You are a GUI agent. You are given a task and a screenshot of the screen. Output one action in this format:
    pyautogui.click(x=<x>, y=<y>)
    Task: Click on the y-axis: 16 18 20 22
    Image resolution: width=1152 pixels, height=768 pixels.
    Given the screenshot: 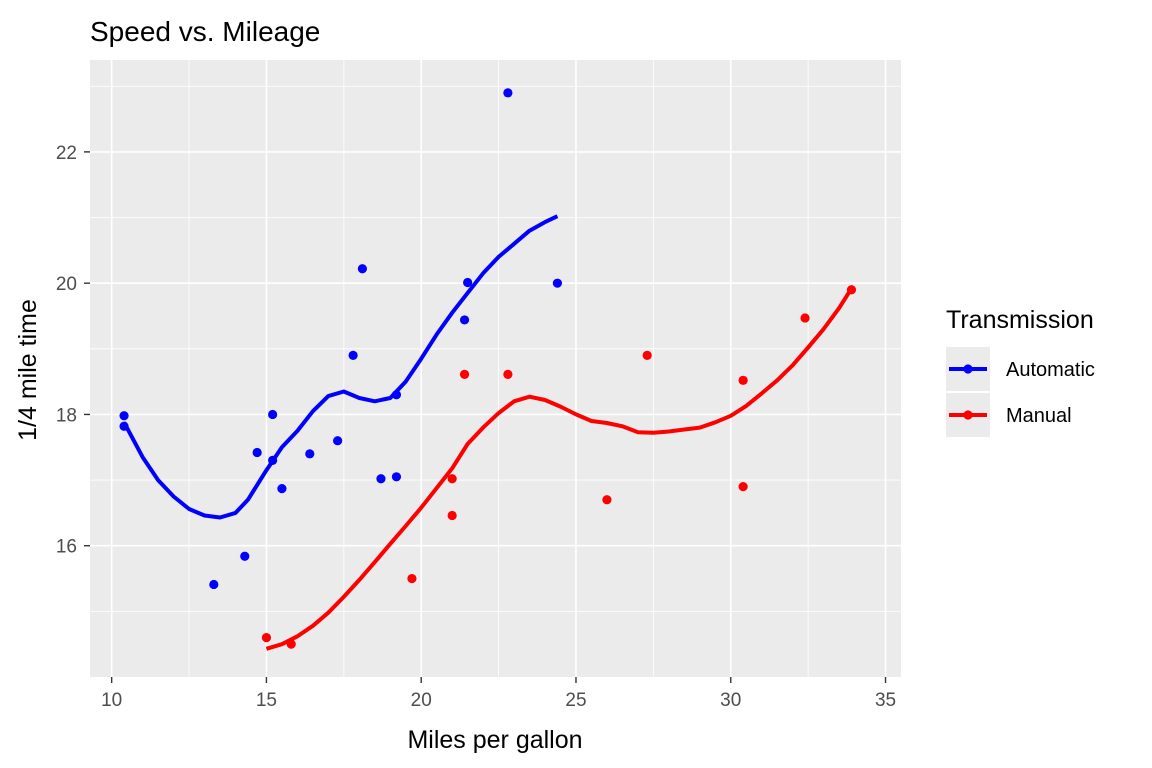 What is the action you would take?
    pyautogui.click(x=73, y=350)
    